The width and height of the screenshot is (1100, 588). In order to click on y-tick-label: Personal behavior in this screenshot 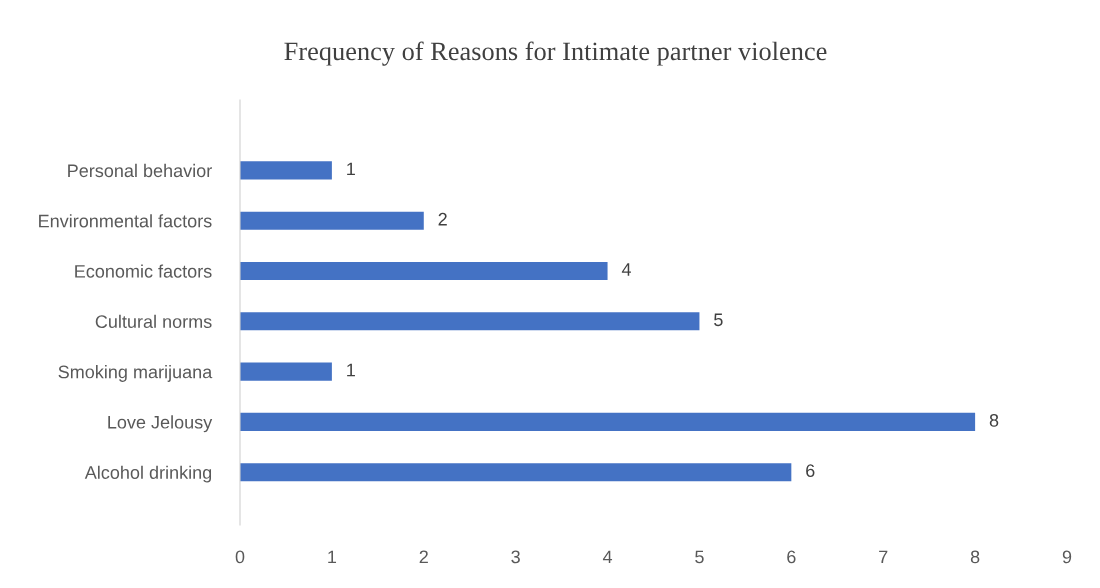, I will do `click(140, 170)`.